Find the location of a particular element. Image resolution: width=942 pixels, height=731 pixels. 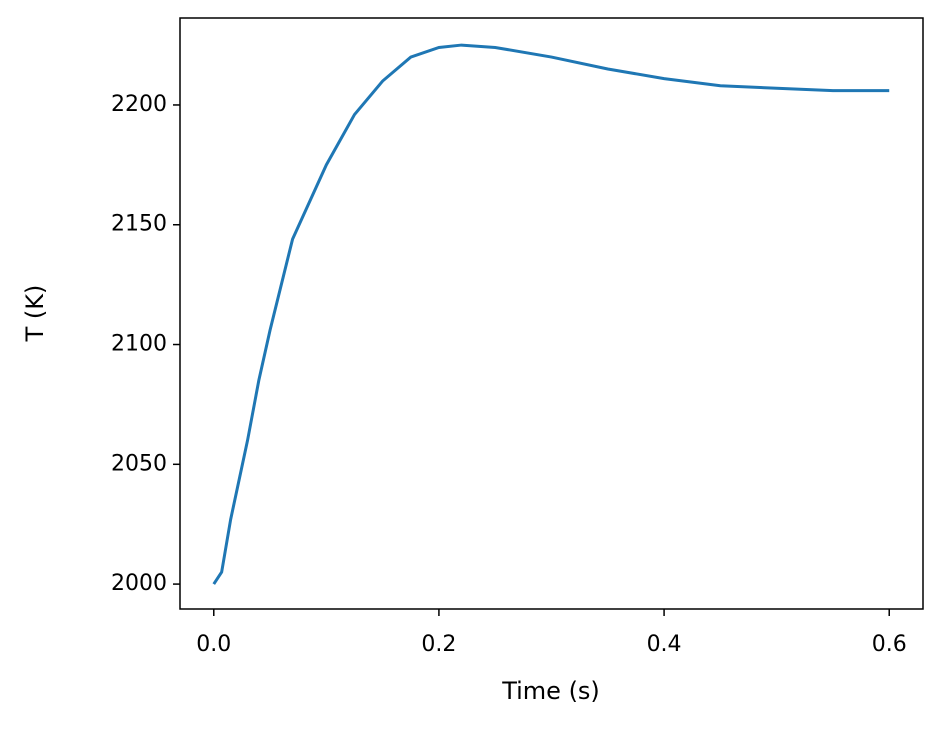

x-axis-label: Time (s) is located at coordinates (550, 691).